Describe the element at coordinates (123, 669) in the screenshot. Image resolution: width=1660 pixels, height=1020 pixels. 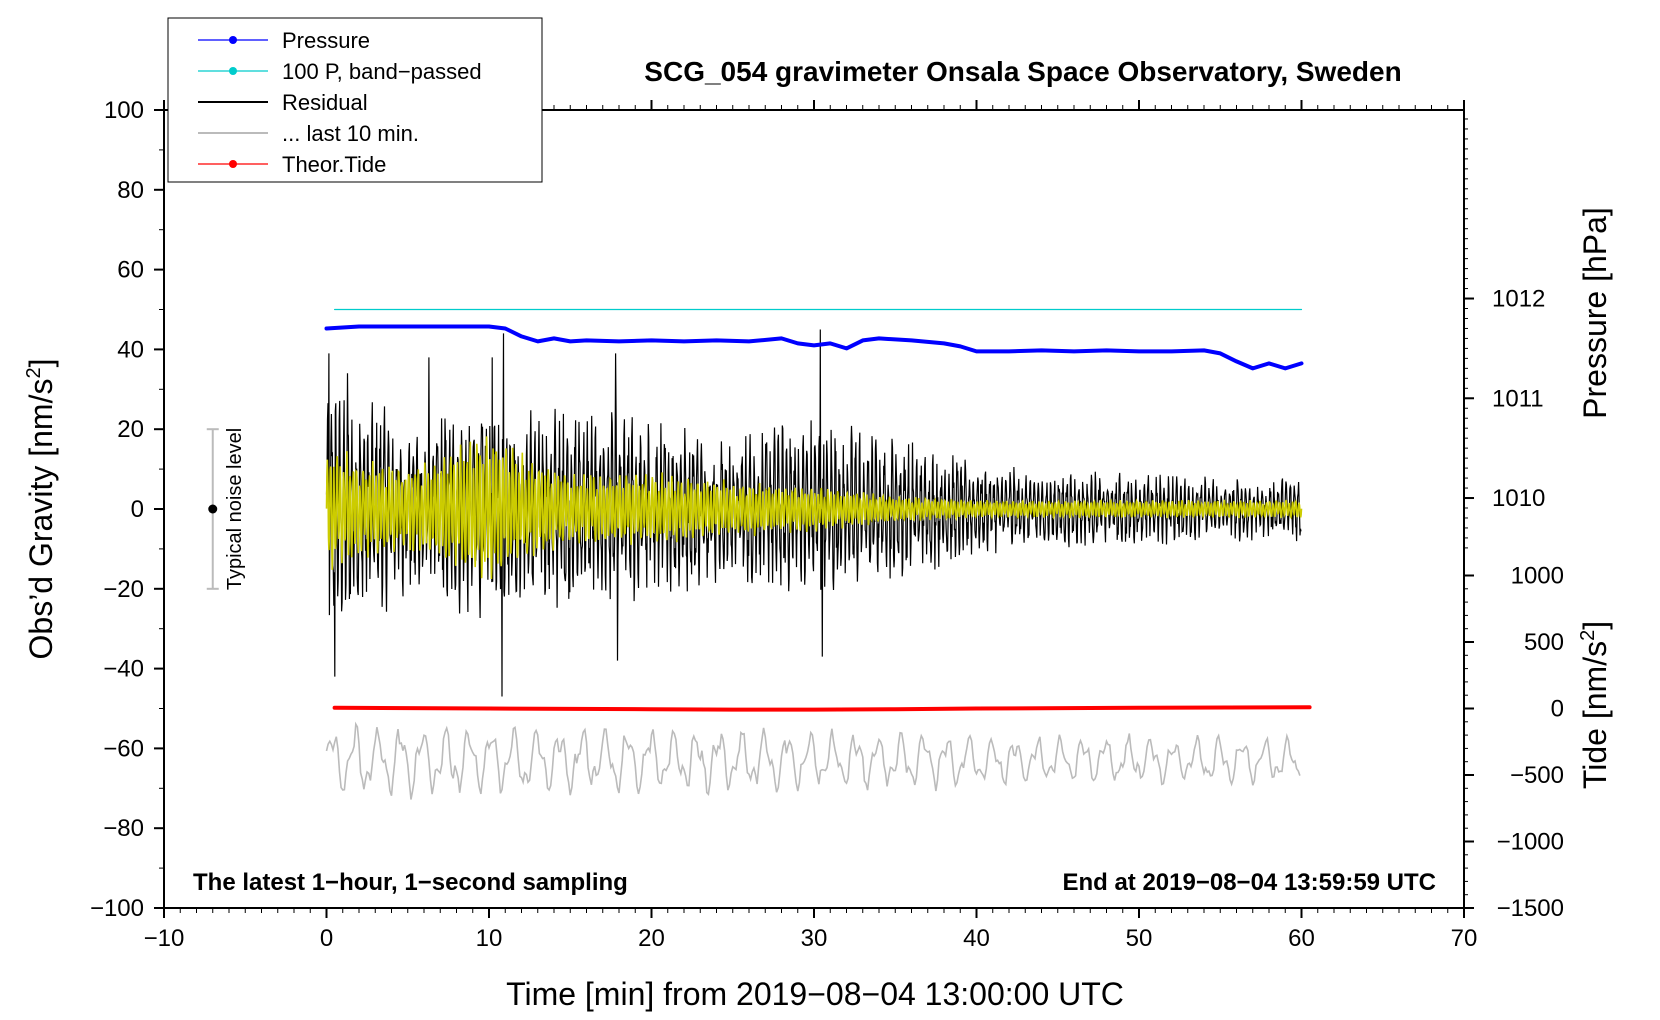
I see `y-tick-label: −40` at that location.